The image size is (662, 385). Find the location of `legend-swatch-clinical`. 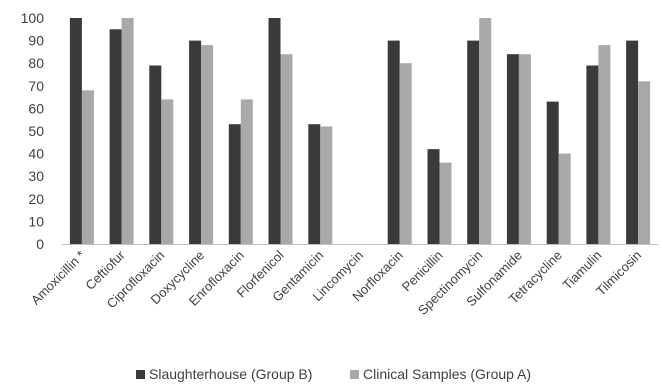

legend-swatch-clinical is located at coordinates (354, 374).